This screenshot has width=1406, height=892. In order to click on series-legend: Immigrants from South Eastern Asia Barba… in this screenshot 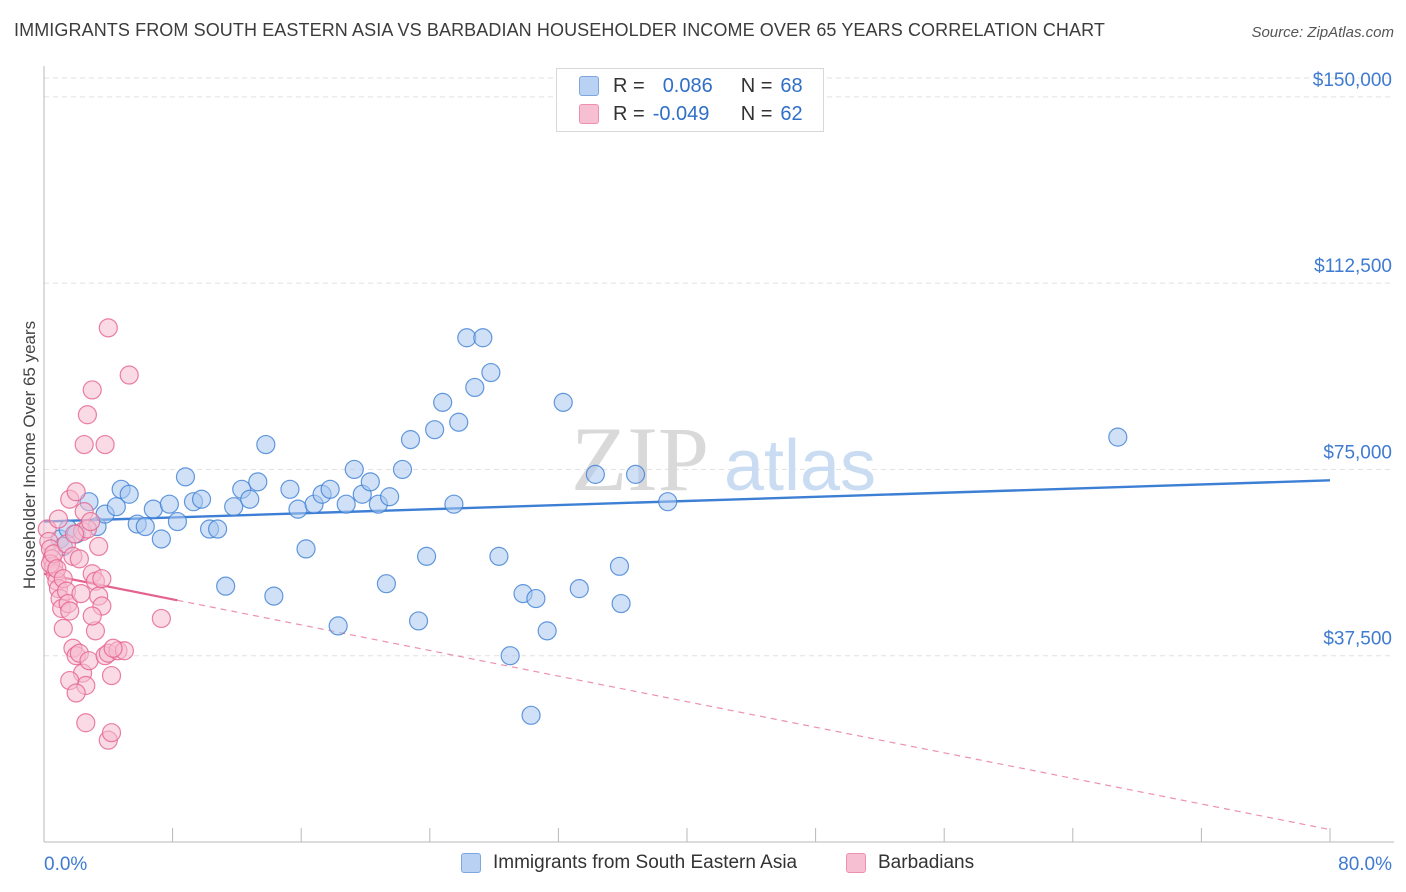, I will do `click(703, 865)`.